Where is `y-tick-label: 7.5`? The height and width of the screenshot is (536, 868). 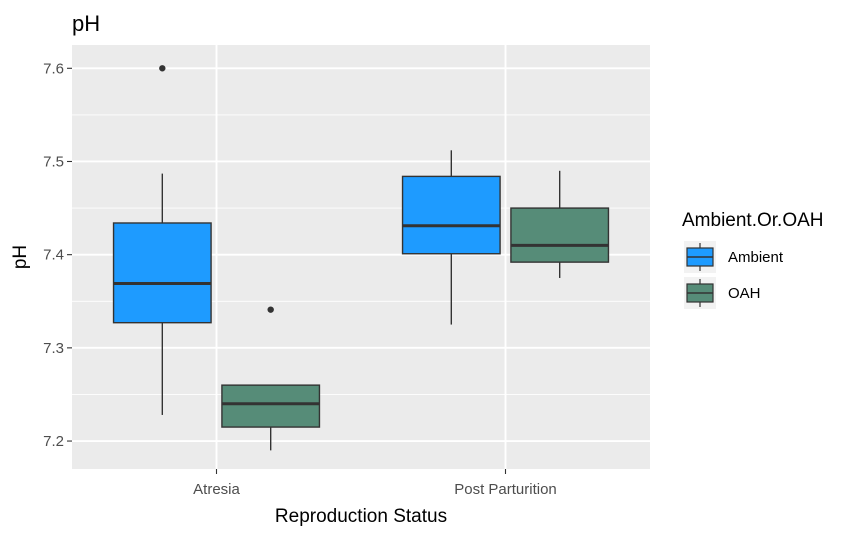 y-tick-label: 7.5 is located at coordinates (53, 161).